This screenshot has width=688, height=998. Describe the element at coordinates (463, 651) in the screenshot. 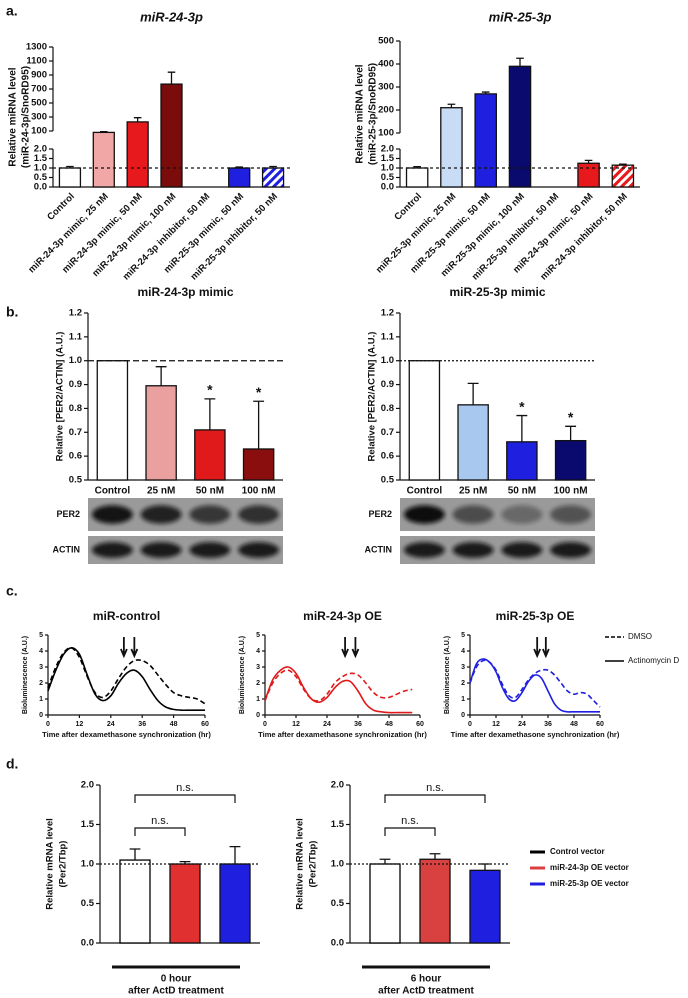

I see `y-tick-label: 4` at that location.